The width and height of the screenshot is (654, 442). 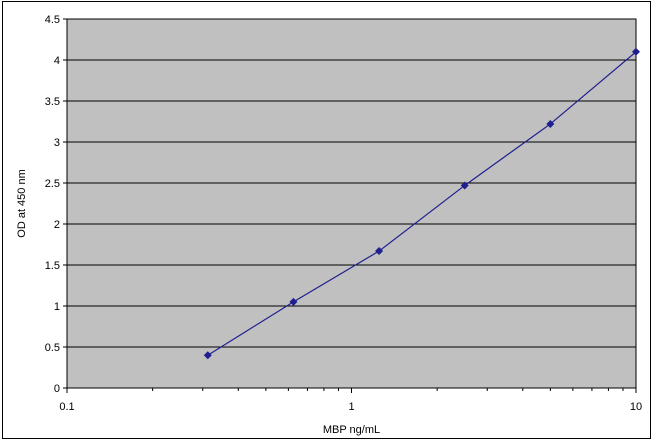 I want to click on x-tick-label: 10, so click(x=636, y=407).